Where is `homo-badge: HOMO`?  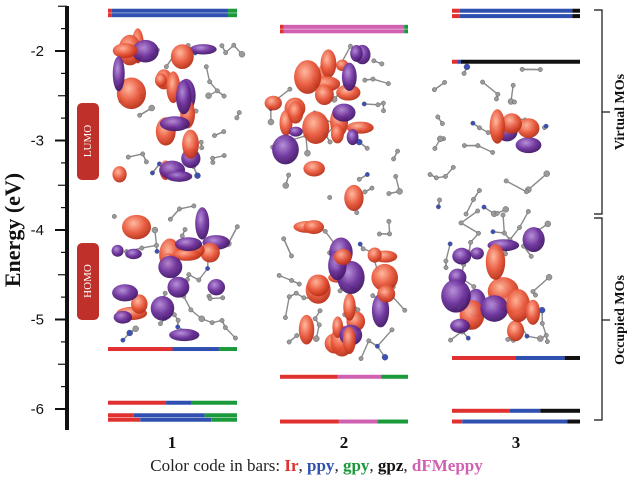
homo-badge: HOMO is located at coordinates (88, 281).